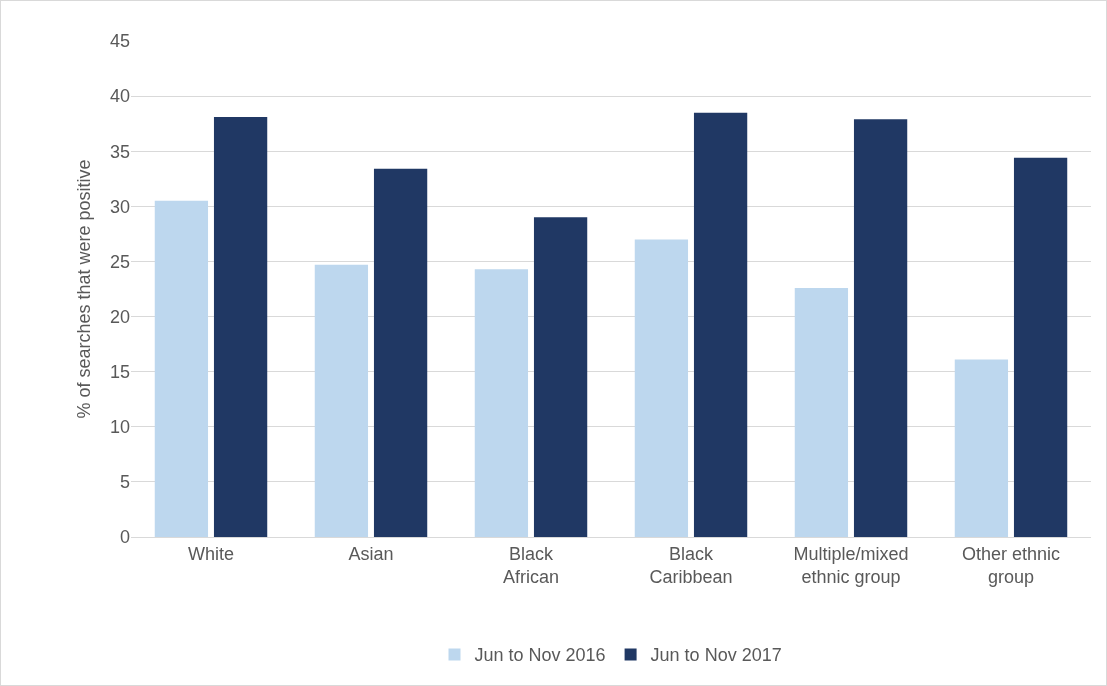 This screenshot has width=1107, height=686. Describe the element at coordinates (691, 565) in the screenshot. I see `x-tick-label: Black Caribbean` at that location.